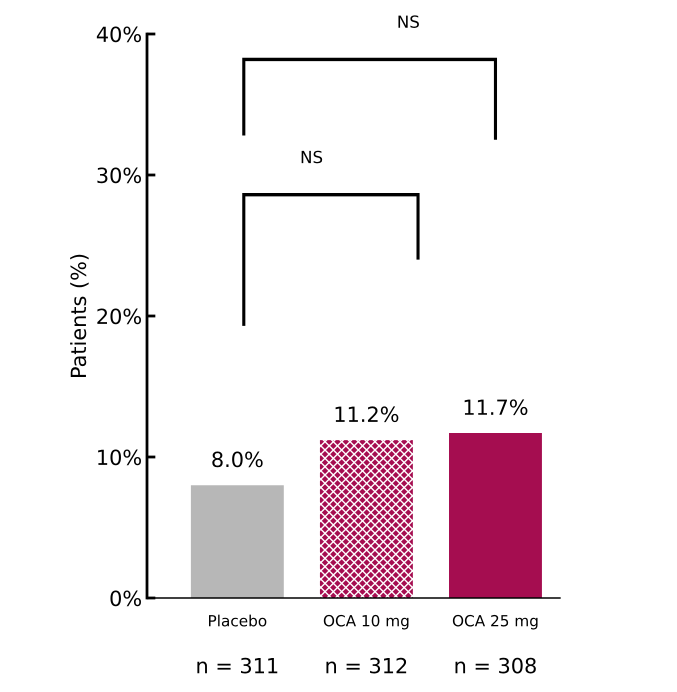 The height and width of the screenshot is (692, 677). What do you see at coordinates (237, 620) in the screenshot?
I see `x-tick-label: Placebo` at bounding box center [237, 620].